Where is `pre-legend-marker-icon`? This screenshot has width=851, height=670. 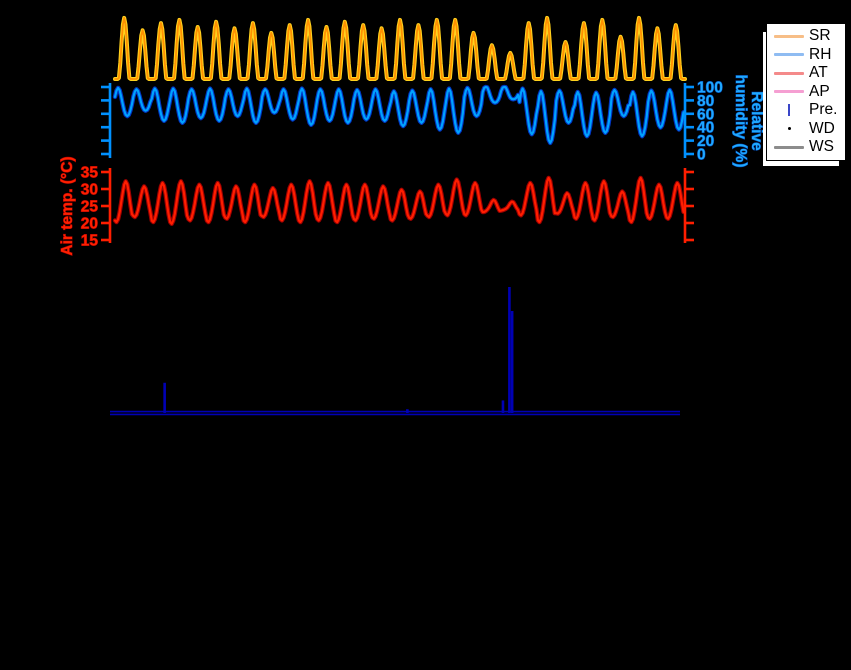
pre-legend-marker-icon is located at coordinates (789, 110).